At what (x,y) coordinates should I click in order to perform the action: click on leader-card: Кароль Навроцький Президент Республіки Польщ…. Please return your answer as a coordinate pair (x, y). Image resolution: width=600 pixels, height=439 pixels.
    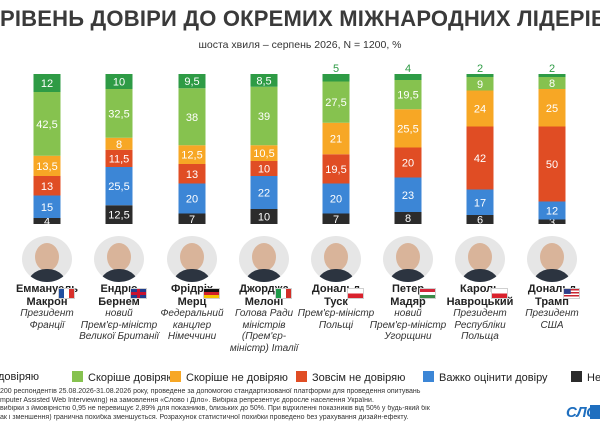
    Looking at the image, I should click on (480, 289).